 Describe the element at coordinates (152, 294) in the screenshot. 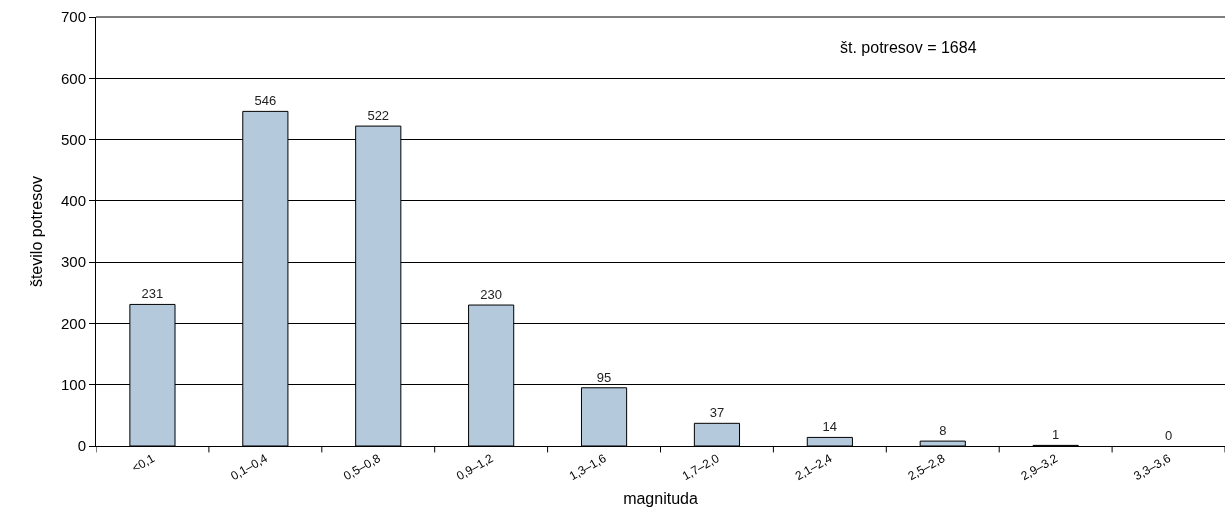

I see `data-label: 231` at that location.